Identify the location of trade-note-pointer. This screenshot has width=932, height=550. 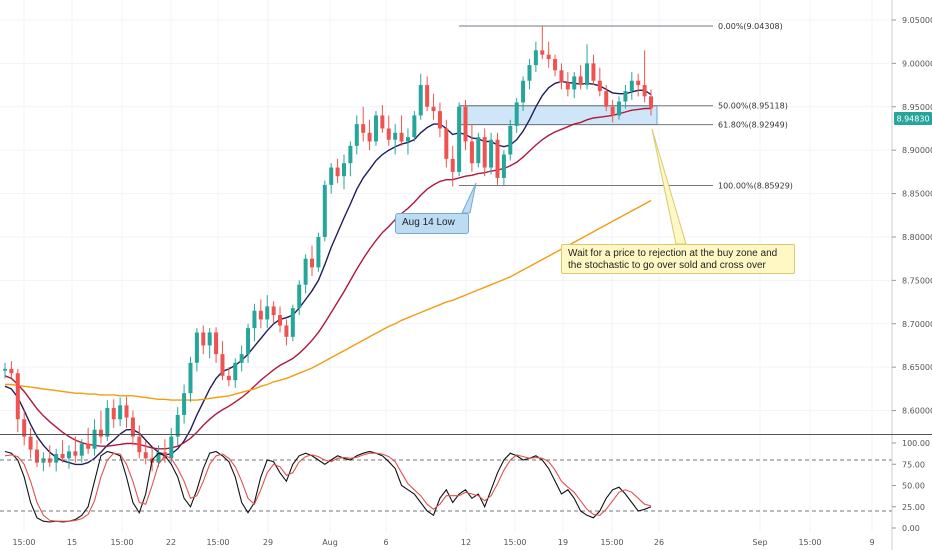
(669, 186).